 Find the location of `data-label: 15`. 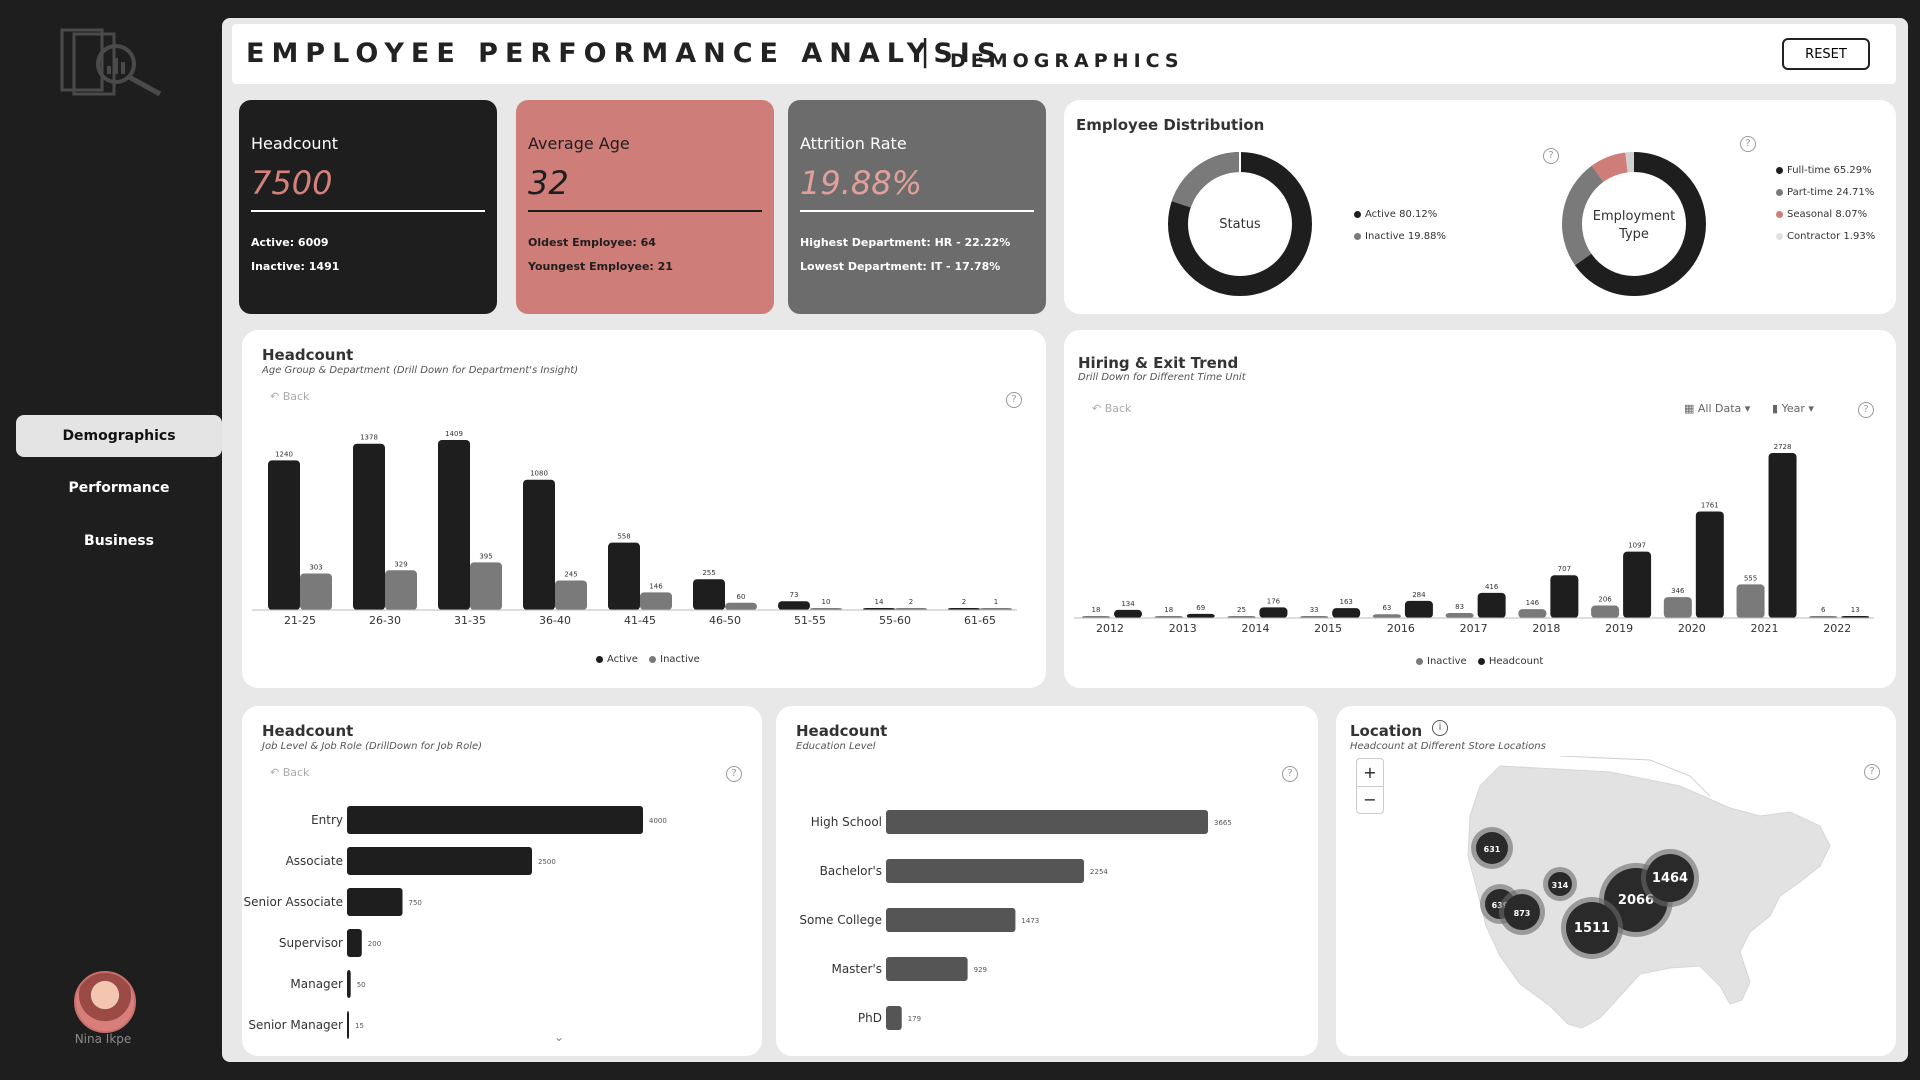

data-label: 15 is located at coordinates (359, 1026).